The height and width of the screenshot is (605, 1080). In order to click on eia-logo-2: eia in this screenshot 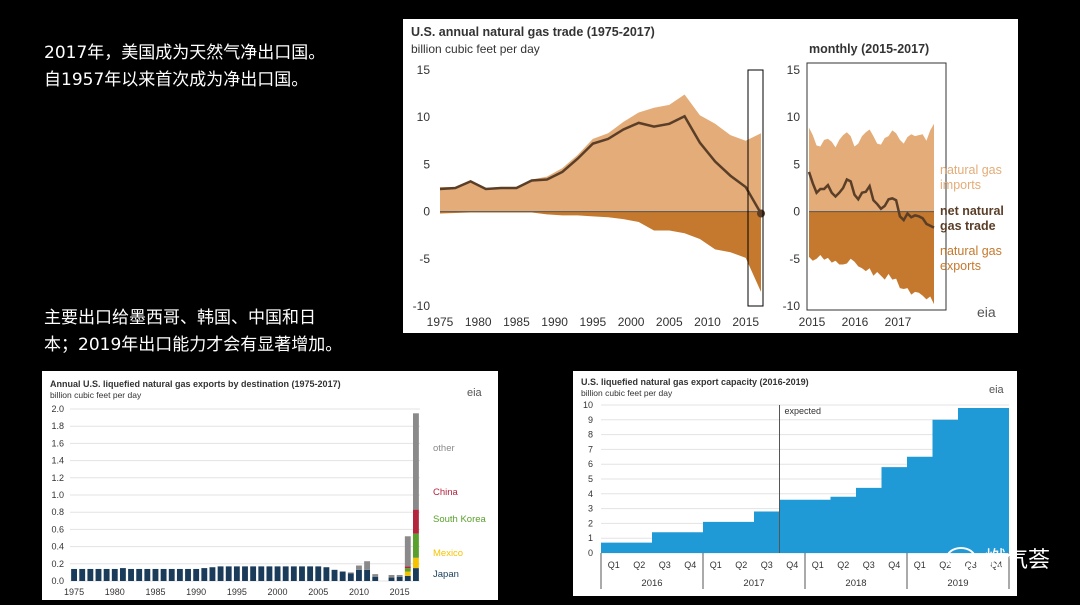, I will do `click(475, 393)`.